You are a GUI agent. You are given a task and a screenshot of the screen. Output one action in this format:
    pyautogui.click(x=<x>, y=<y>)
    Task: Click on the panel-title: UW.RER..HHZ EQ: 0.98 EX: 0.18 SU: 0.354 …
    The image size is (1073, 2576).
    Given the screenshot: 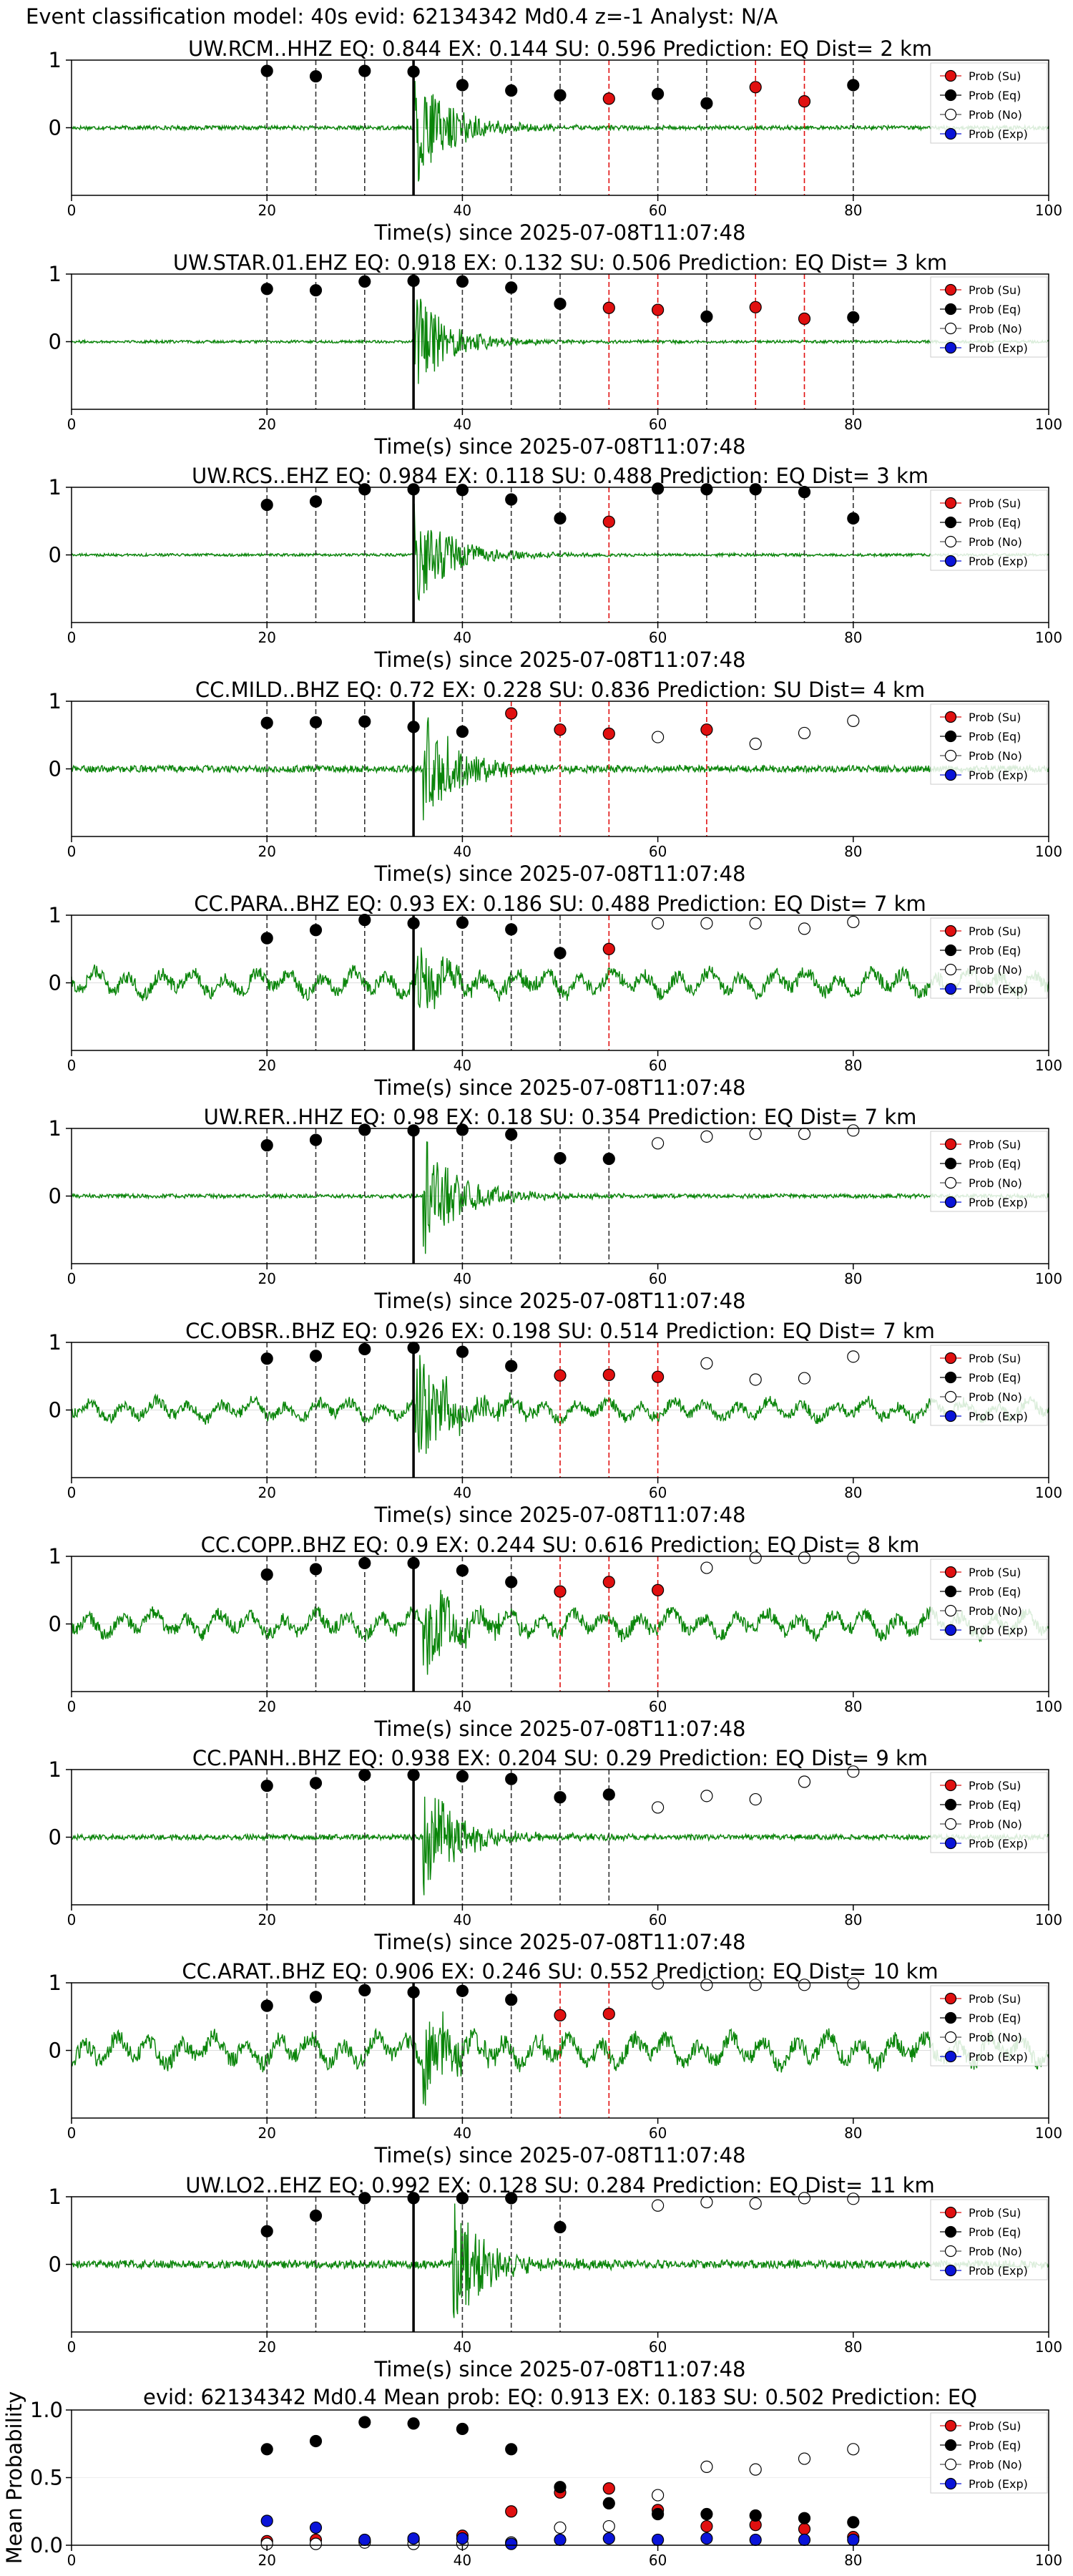 What is the action you would take?
    pyautogui.click(x=560, y=1117)
    